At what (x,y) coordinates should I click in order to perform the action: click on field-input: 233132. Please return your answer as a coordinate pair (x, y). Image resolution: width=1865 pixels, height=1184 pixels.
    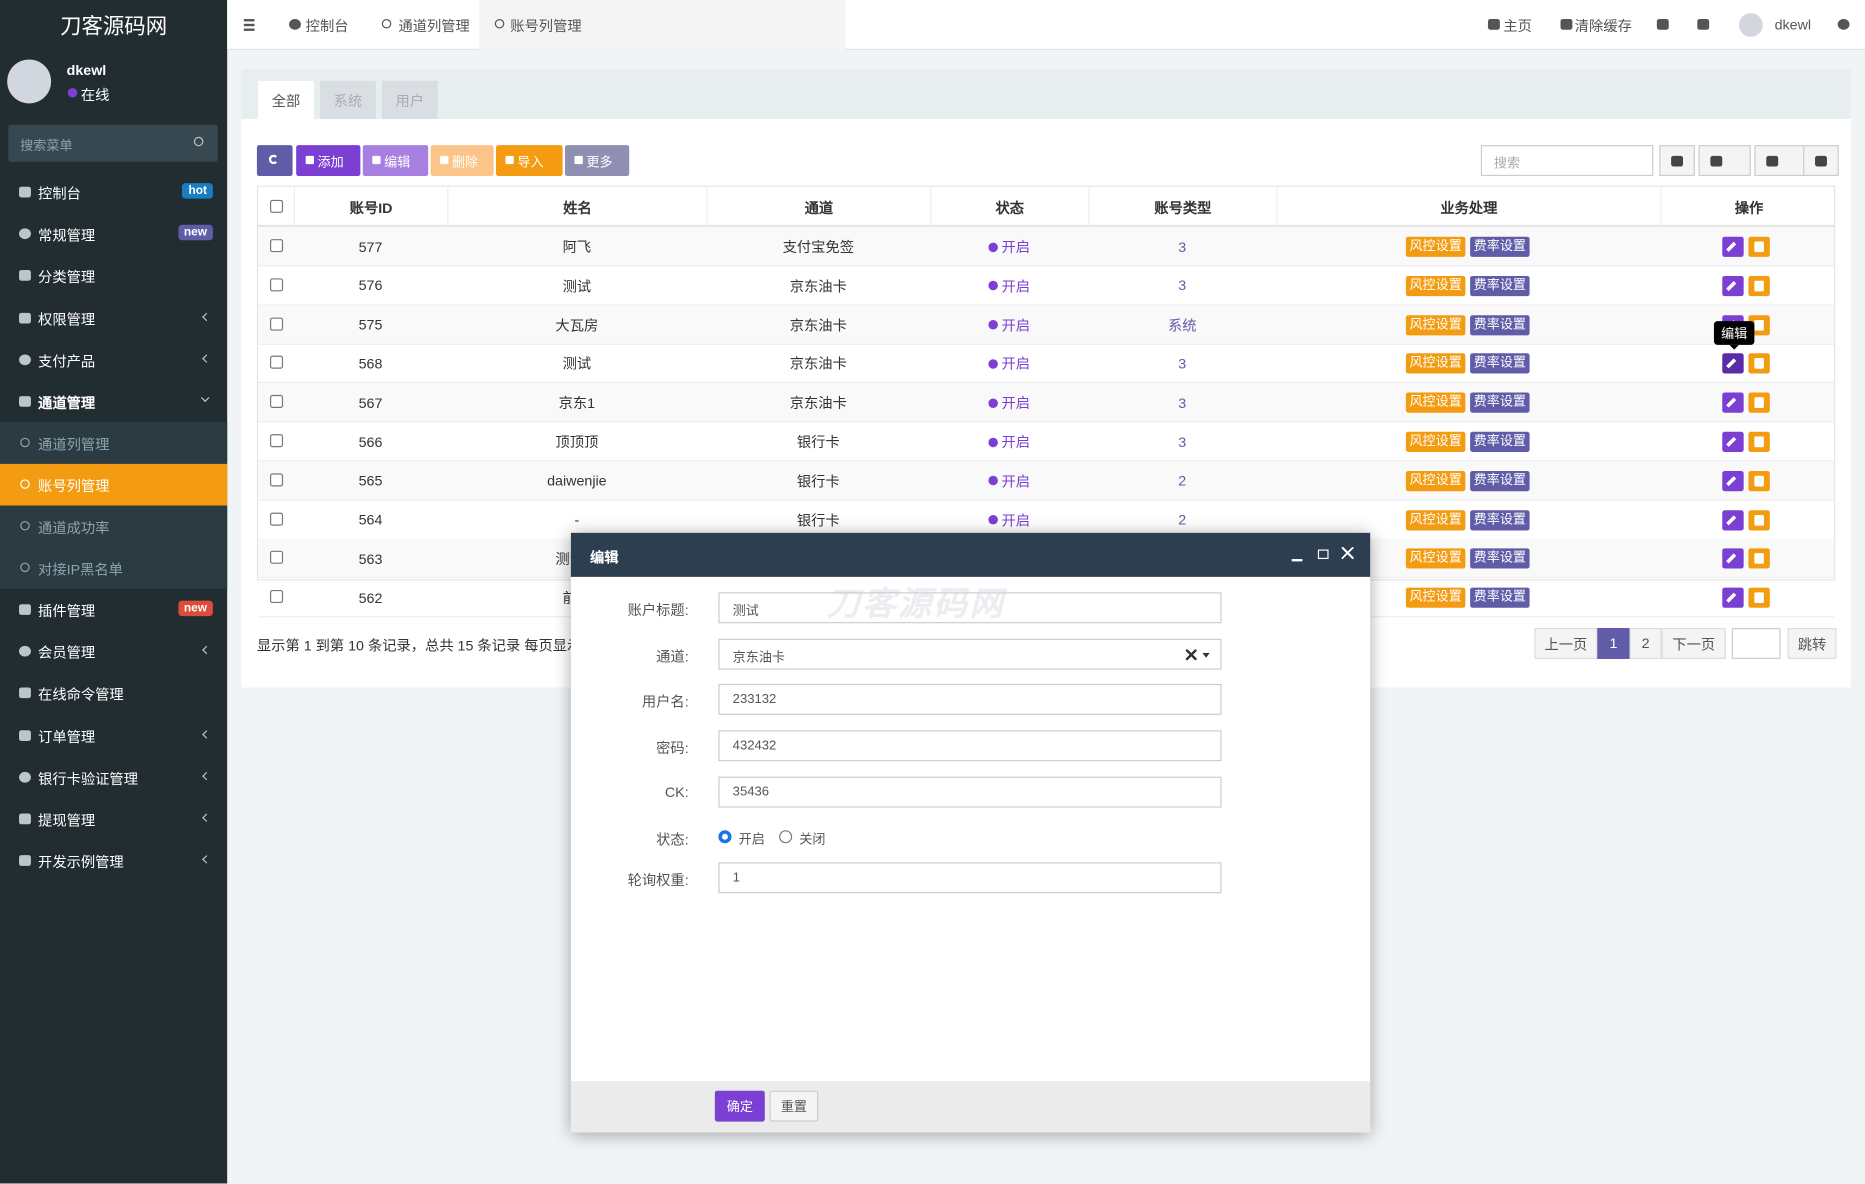
    Looking at the image, I should click on (970, 699).